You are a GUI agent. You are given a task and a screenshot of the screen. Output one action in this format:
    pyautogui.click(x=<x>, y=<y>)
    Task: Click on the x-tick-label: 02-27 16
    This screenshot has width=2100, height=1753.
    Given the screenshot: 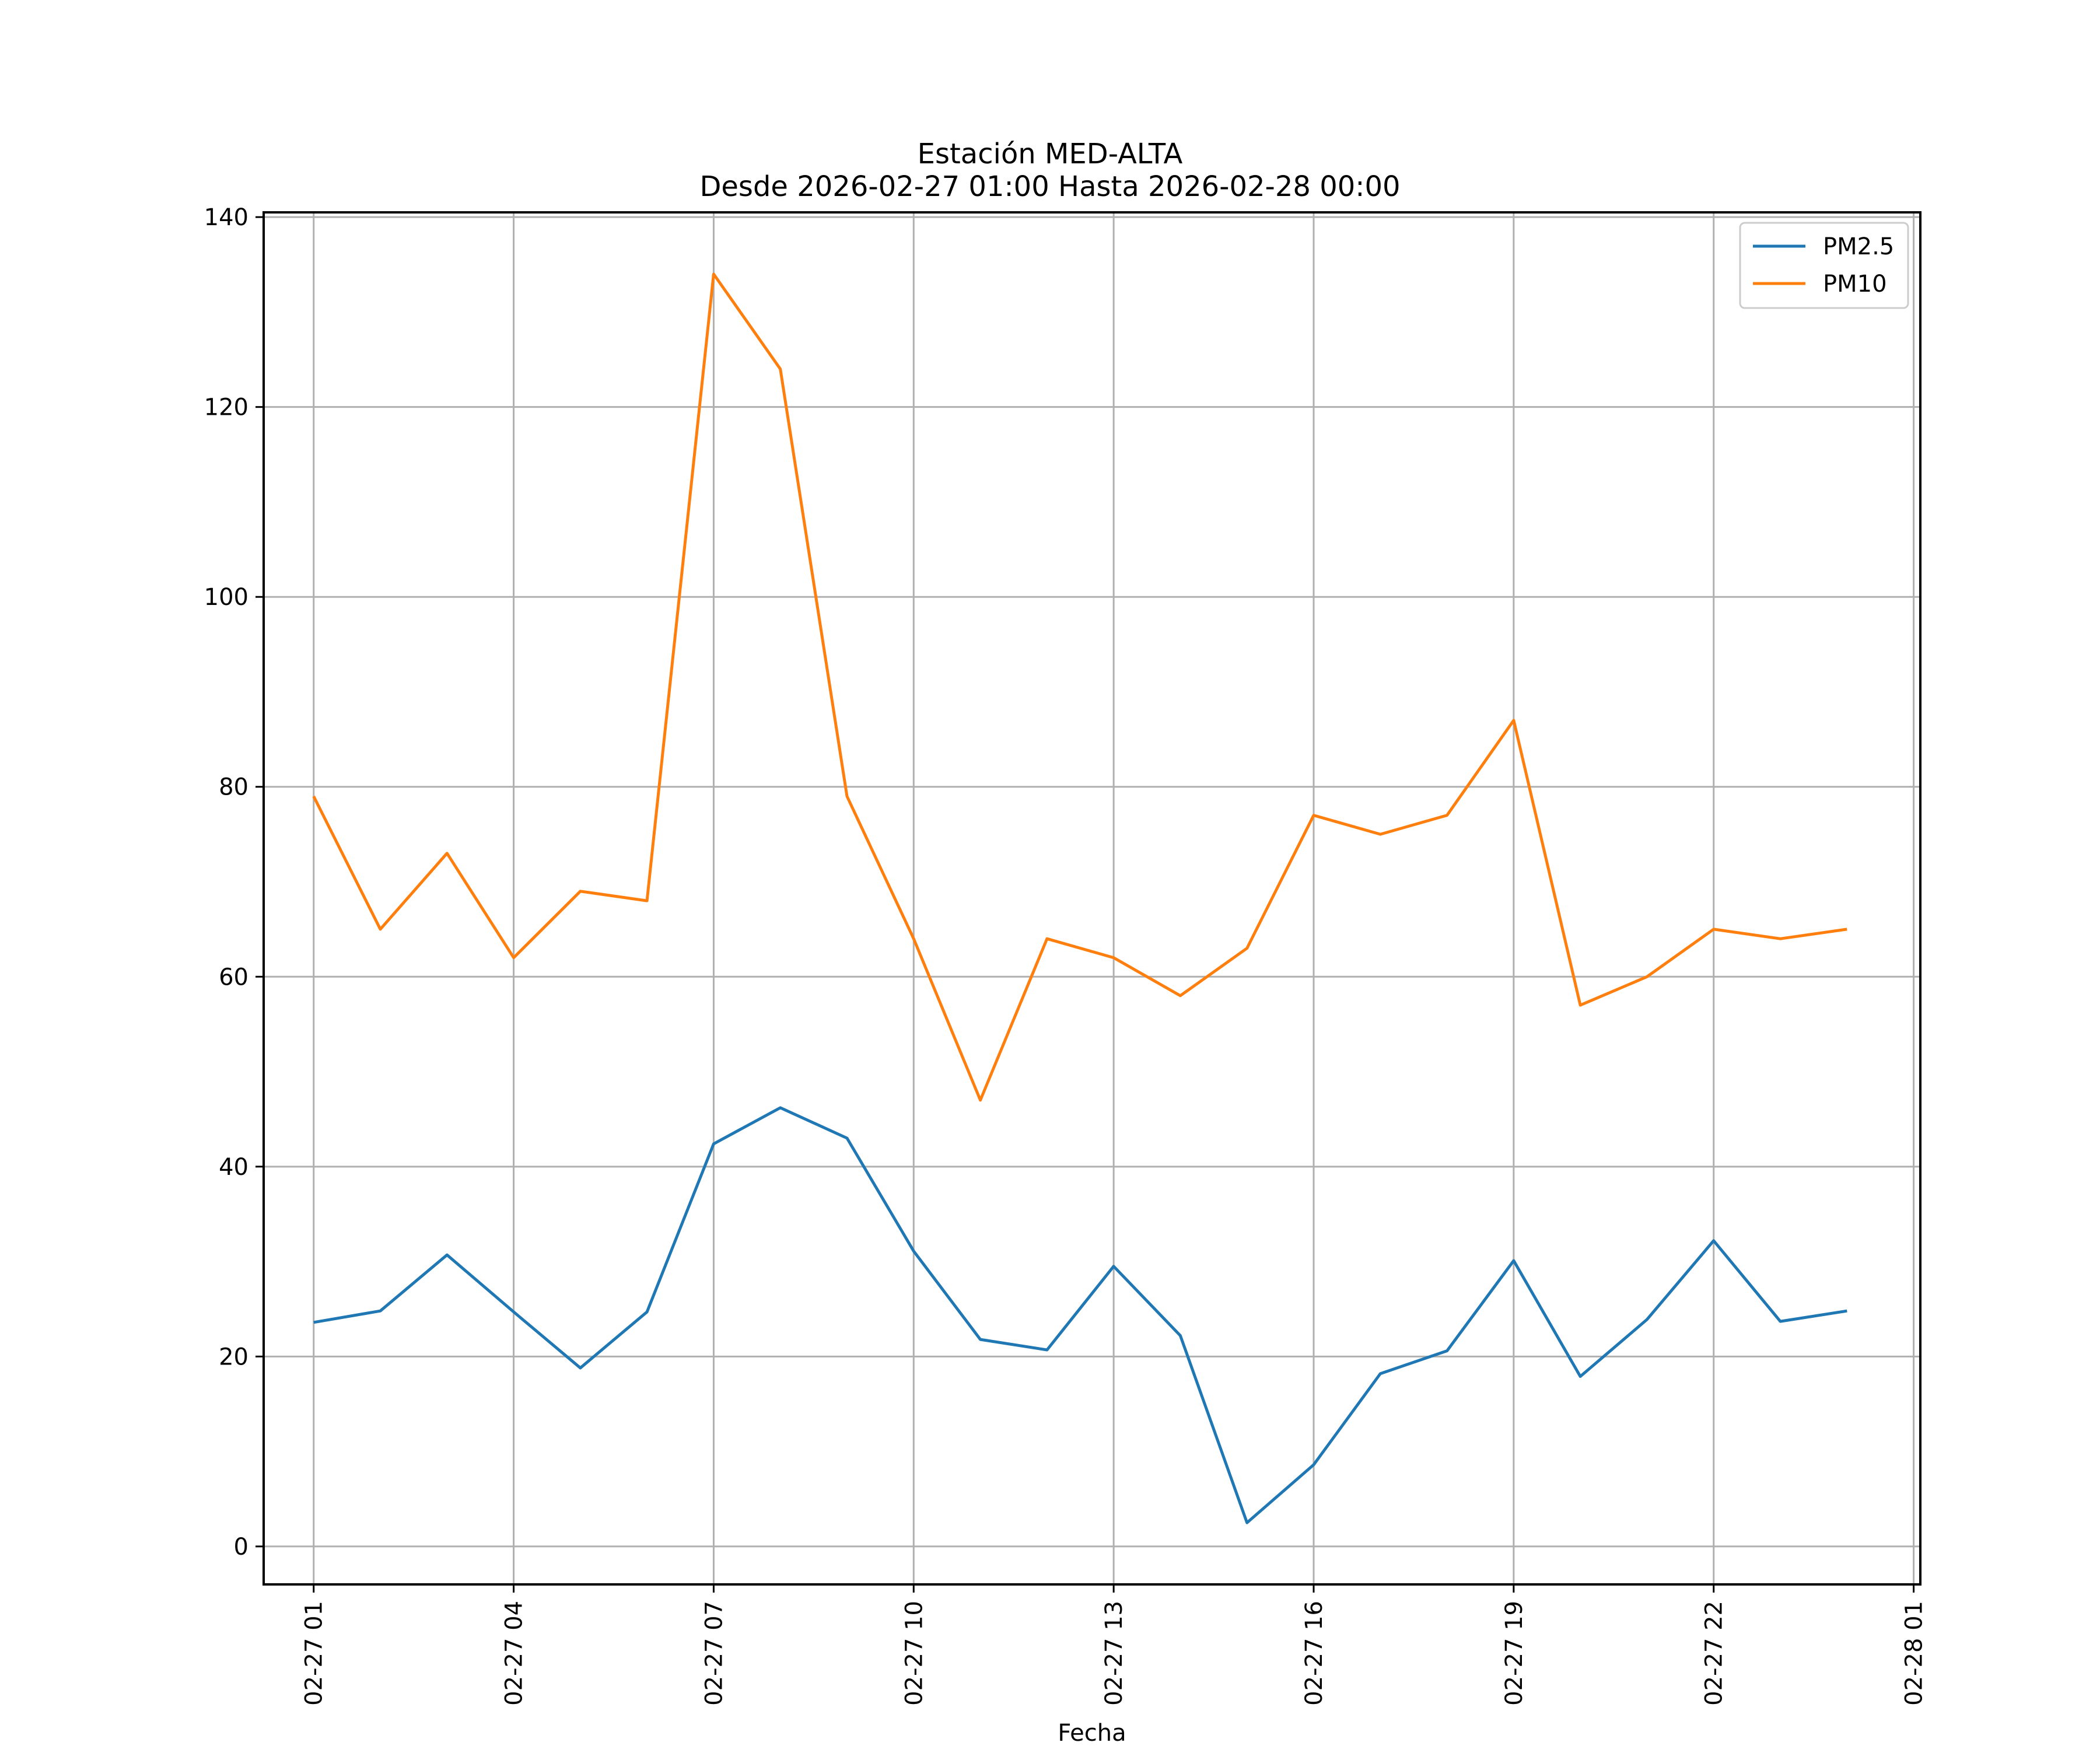 What is the action you would take?
    pyautogui.click(x=1314, y=1653)
    